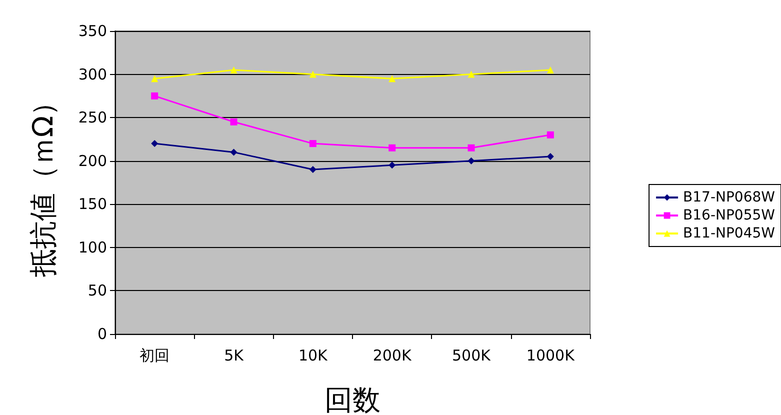 This screenshot has height=415, width=781. I want to click on x-tick-label: 500K, so click(472, 355).